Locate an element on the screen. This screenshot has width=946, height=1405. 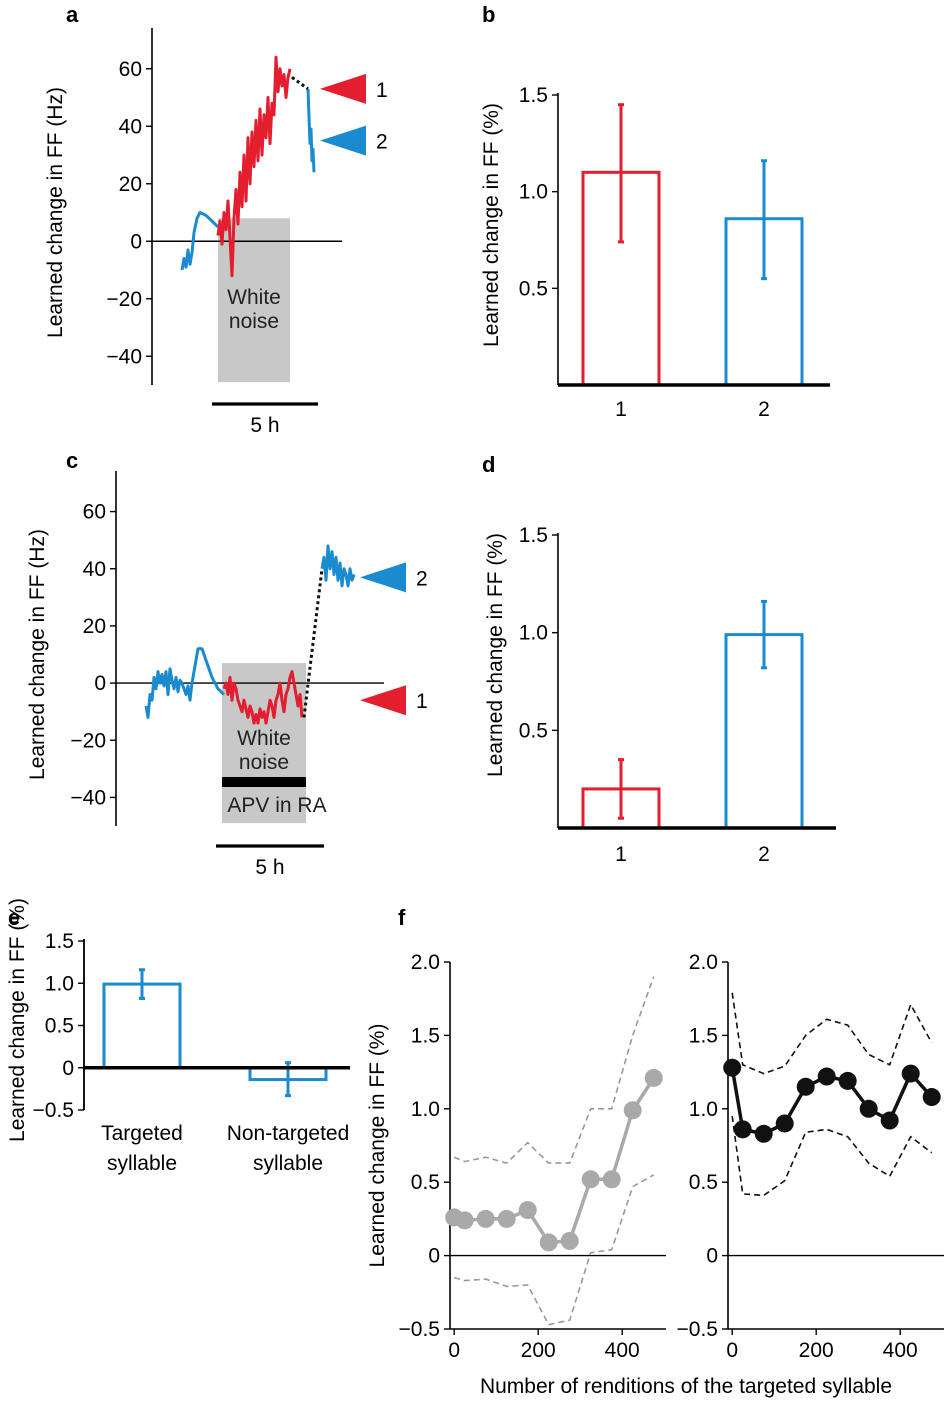
panel-b-category-label: 2 is located at coordinates (764, 409).